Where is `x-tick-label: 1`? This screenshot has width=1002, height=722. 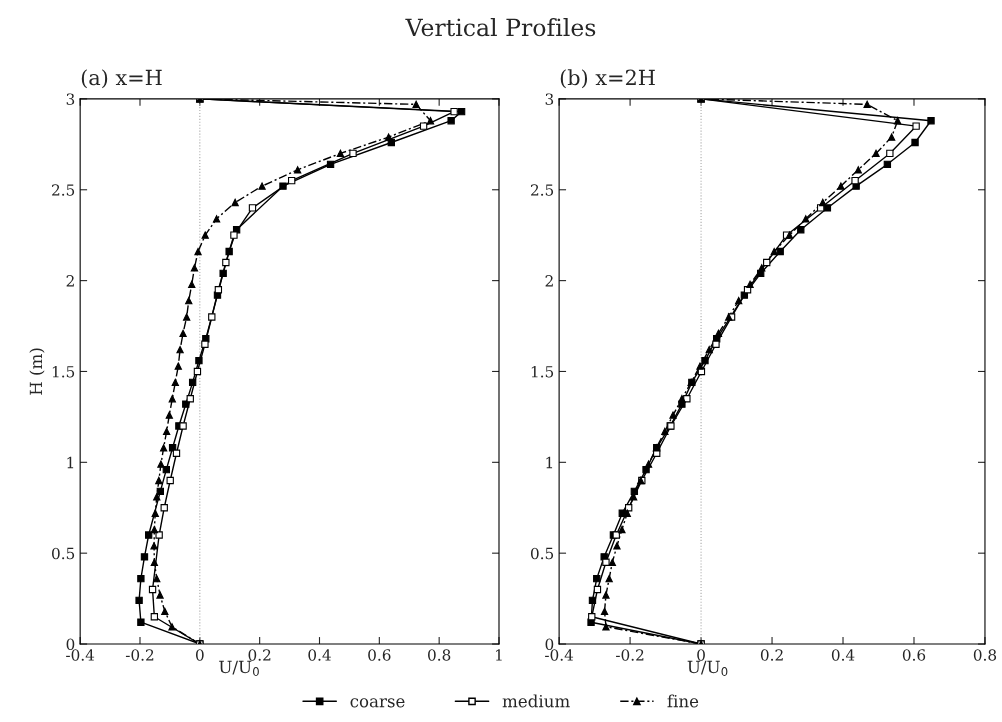
x-tick-label: 1 is located at coordinates (499, 655).